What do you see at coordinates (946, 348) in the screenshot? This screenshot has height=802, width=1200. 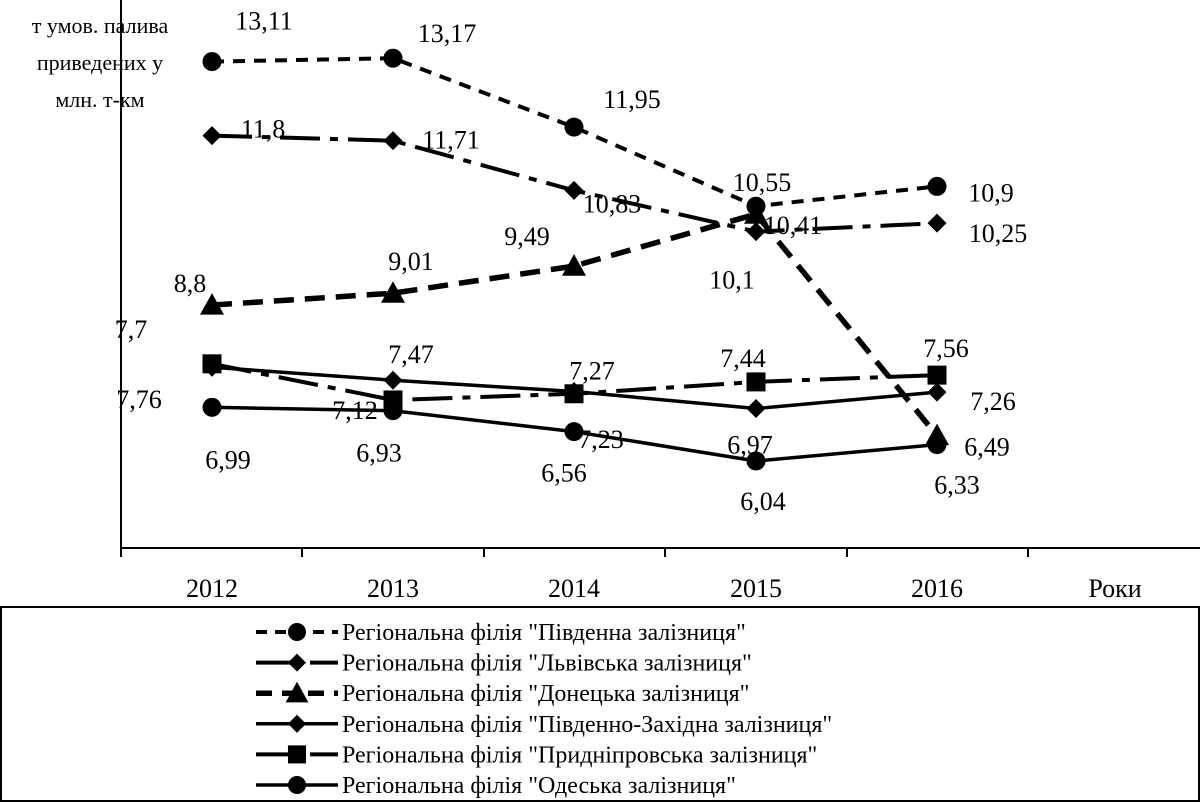 I see `data-label-5-2016: 7,56` at bounding box center [946, 348].